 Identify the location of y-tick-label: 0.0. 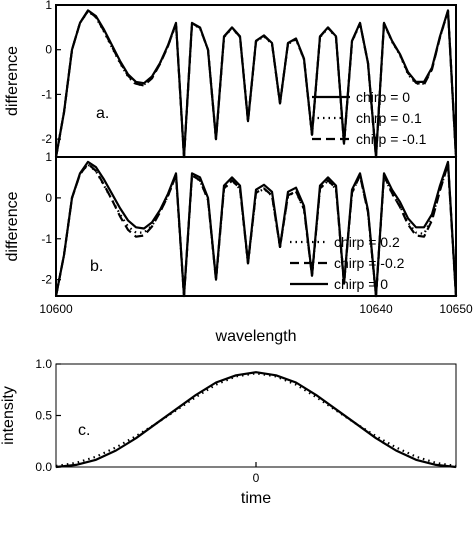
(43, 467).